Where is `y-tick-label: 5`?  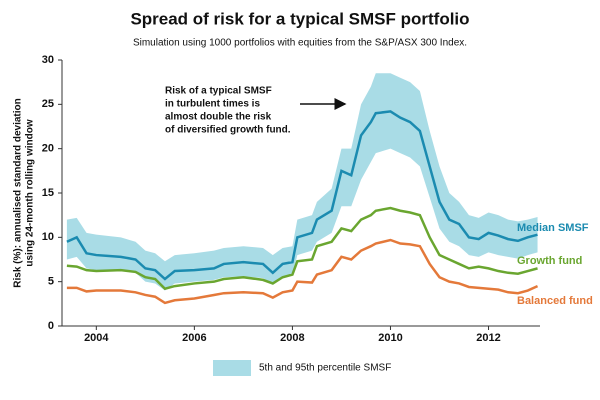 y-tick-label: 5 is located at coordinates (51, 282).